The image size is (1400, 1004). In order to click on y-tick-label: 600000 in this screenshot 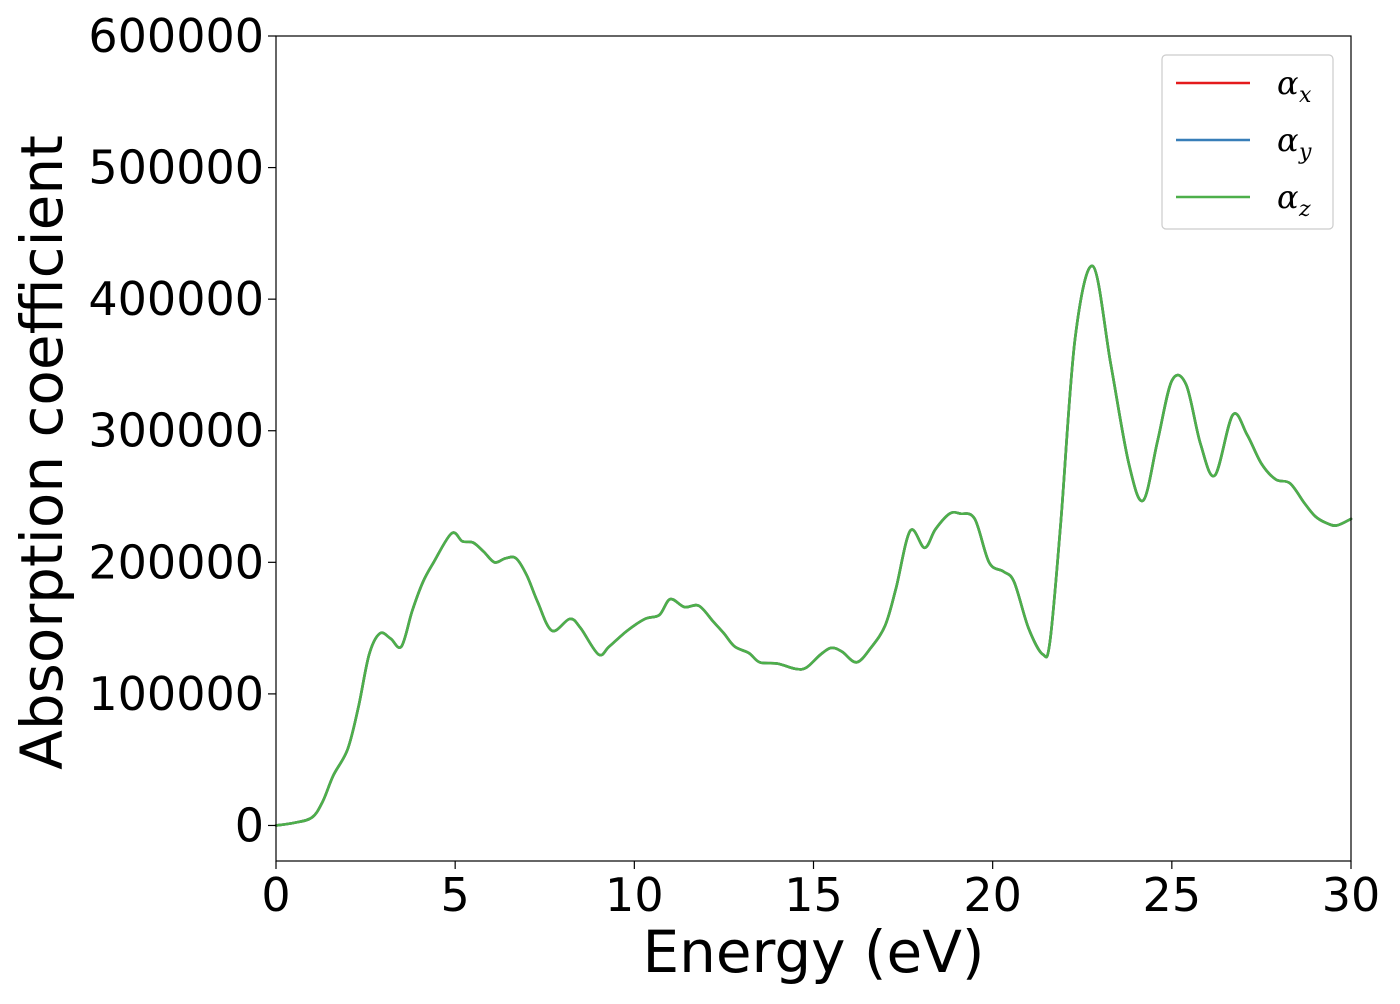, I will do `click(176, 36)`.